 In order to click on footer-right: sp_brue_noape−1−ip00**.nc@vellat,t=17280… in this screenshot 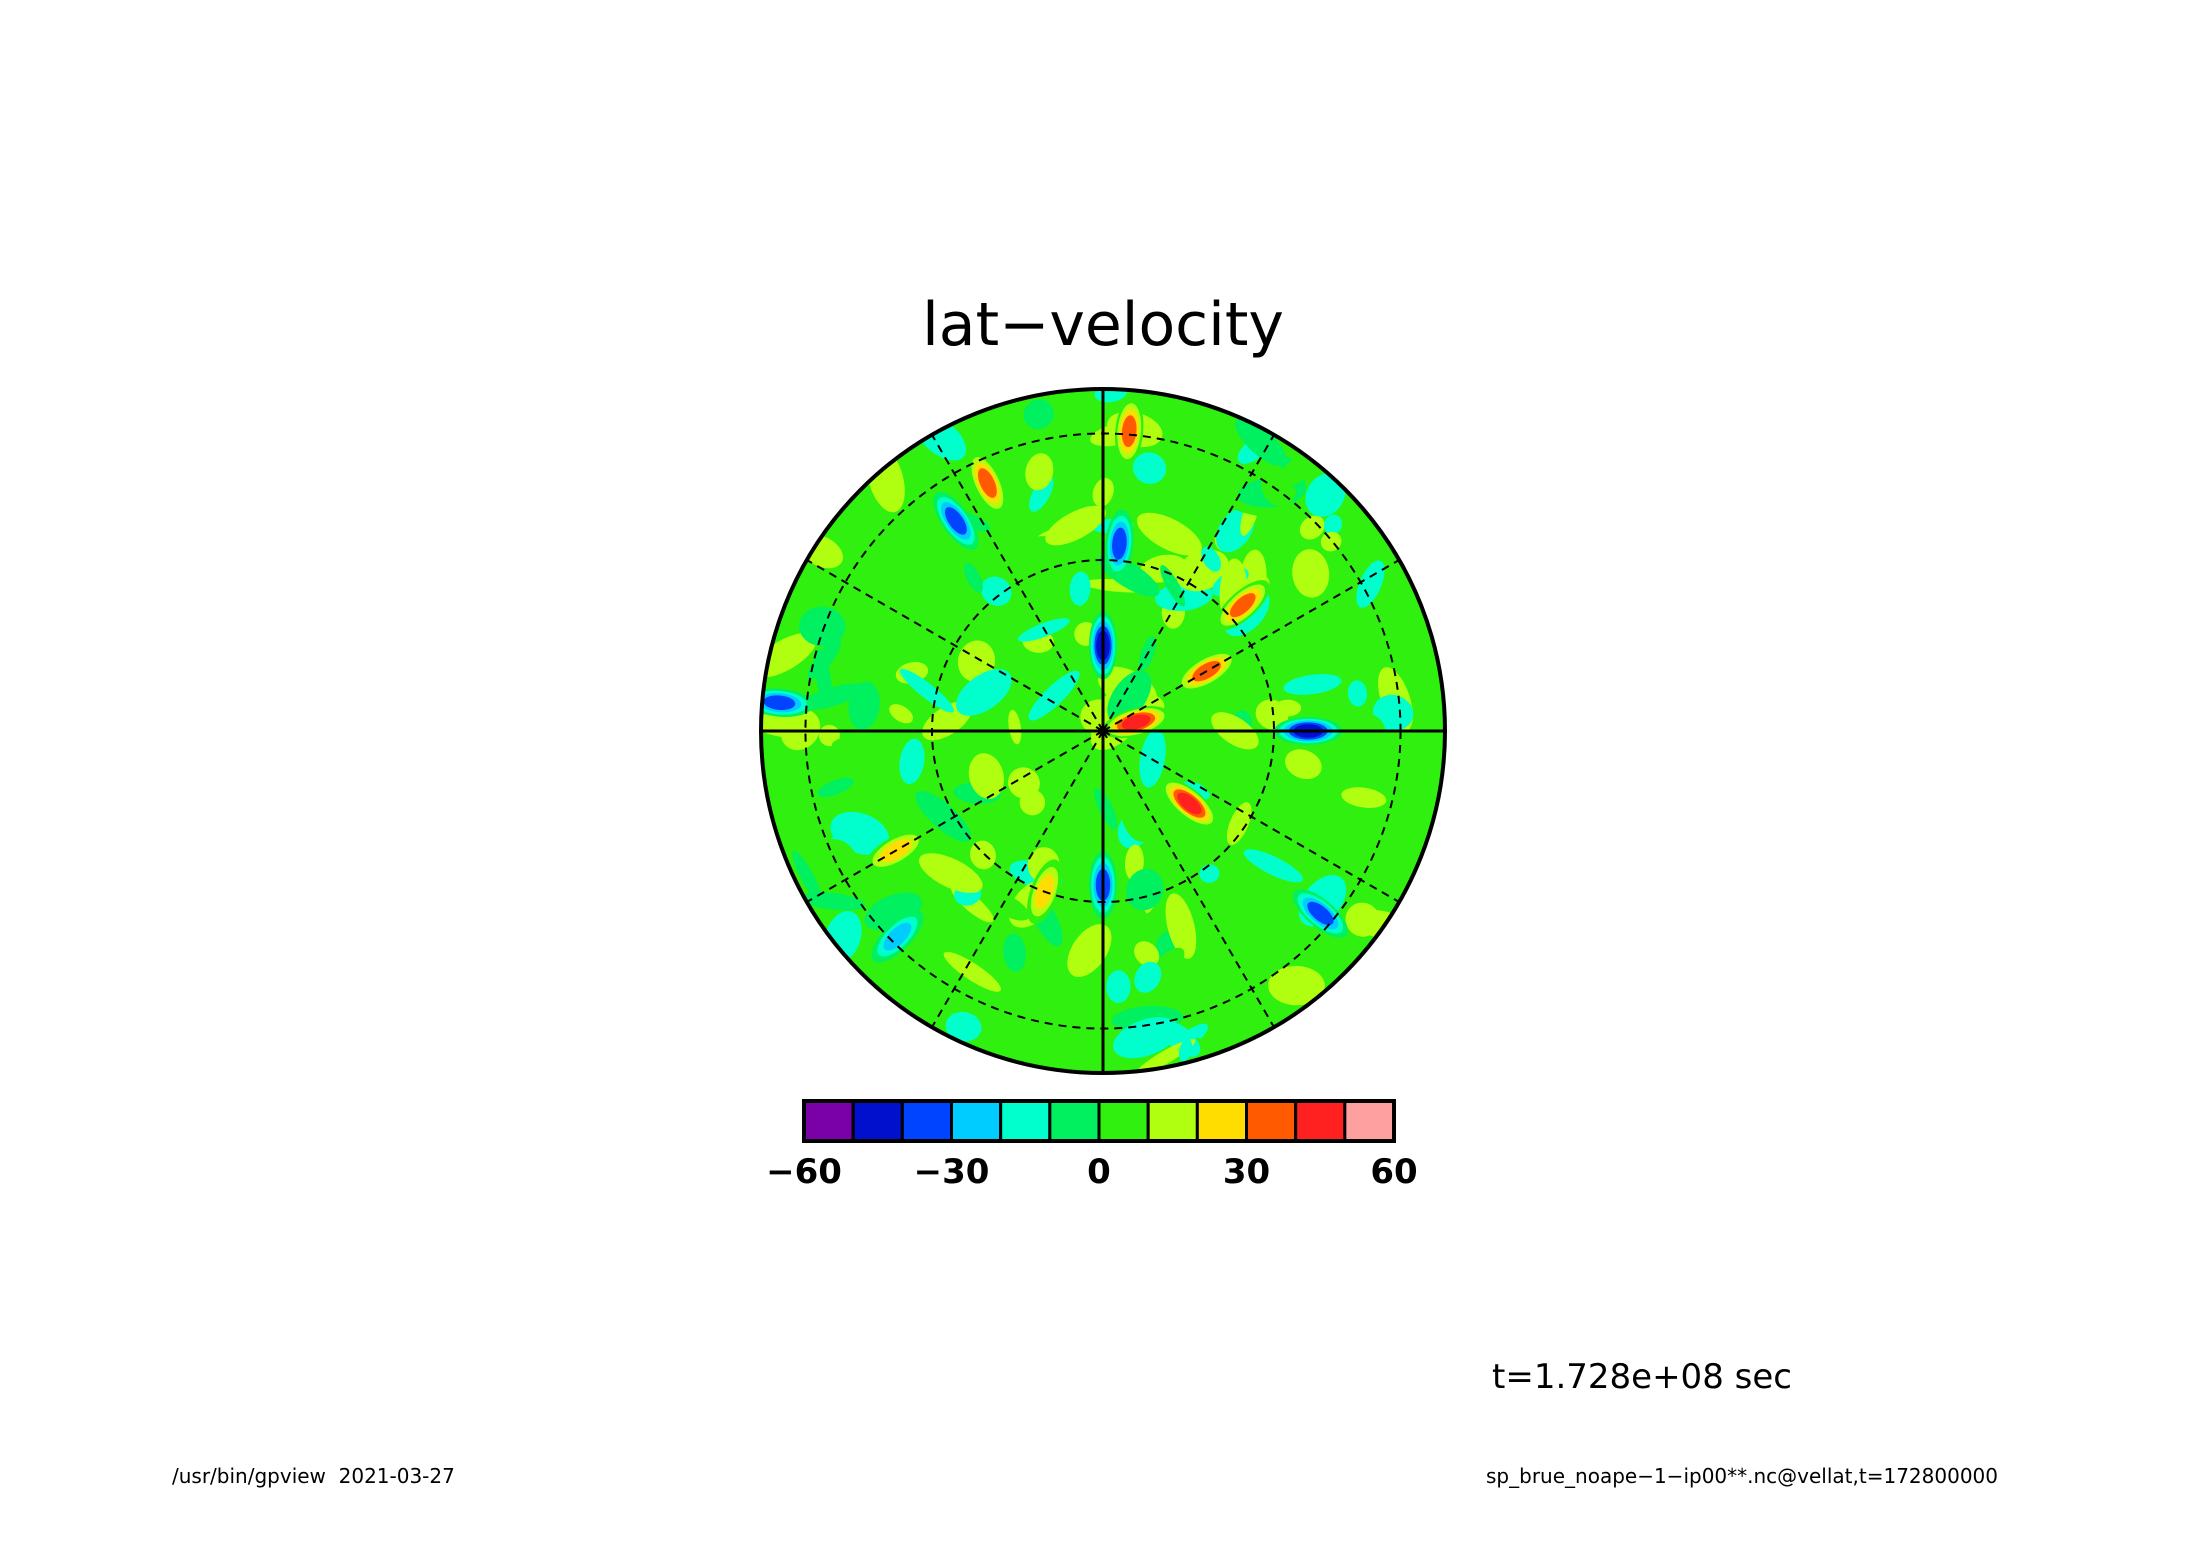, I will do `click(1742, 1476)`.